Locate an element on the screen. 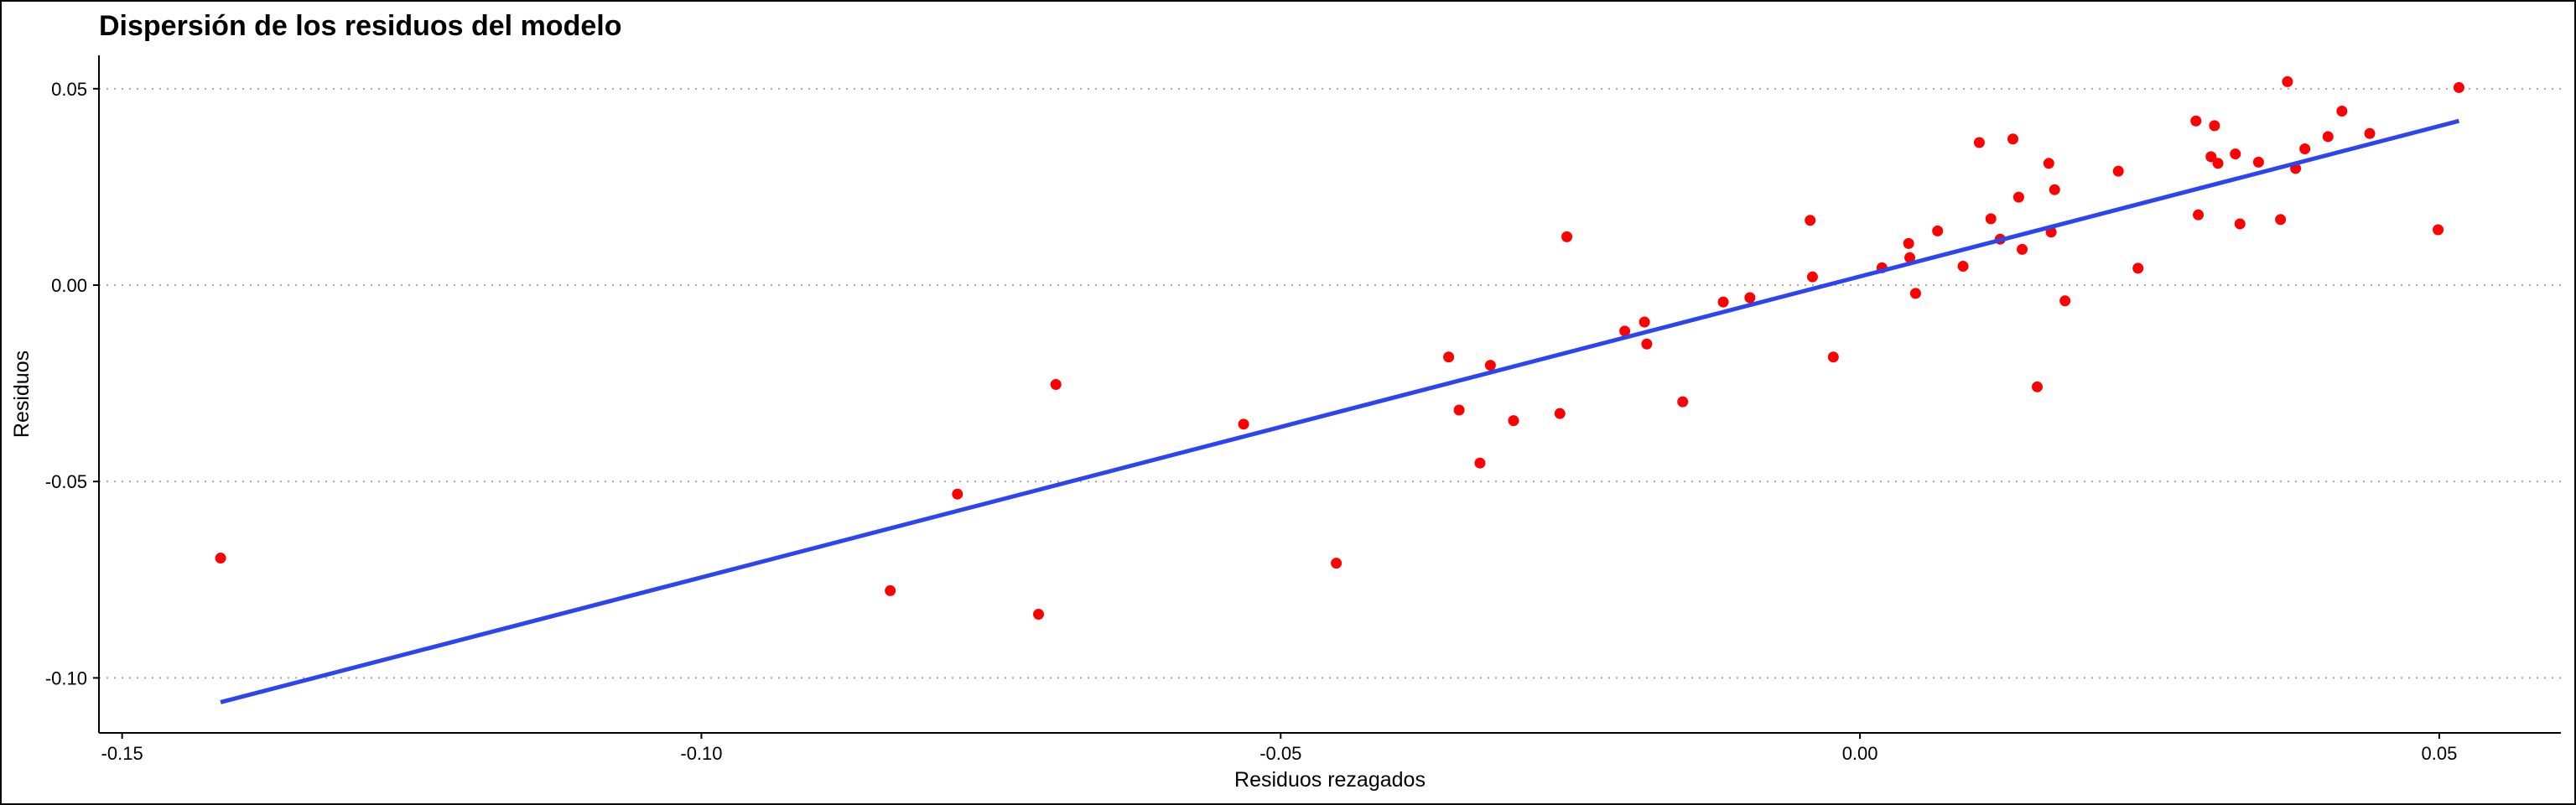 This screenshot has width=2576, height=805. x-axis-title: Residuos rezagados is located at coordinates (1330, 780).